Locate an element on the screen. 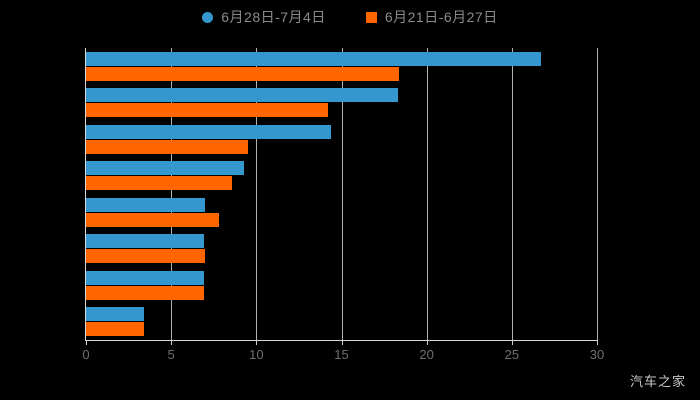  x-tick-label: 5 is located at coordinates (171, 354).